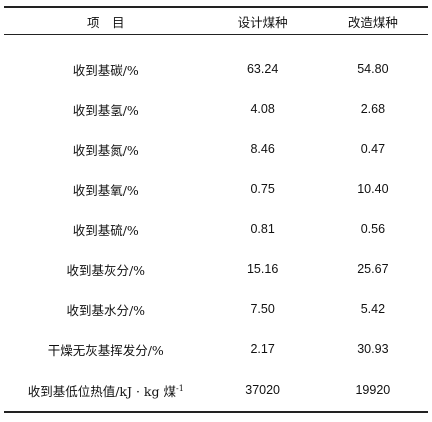  I want to click on row-item: 收到基氮/%, so click(105, 150).